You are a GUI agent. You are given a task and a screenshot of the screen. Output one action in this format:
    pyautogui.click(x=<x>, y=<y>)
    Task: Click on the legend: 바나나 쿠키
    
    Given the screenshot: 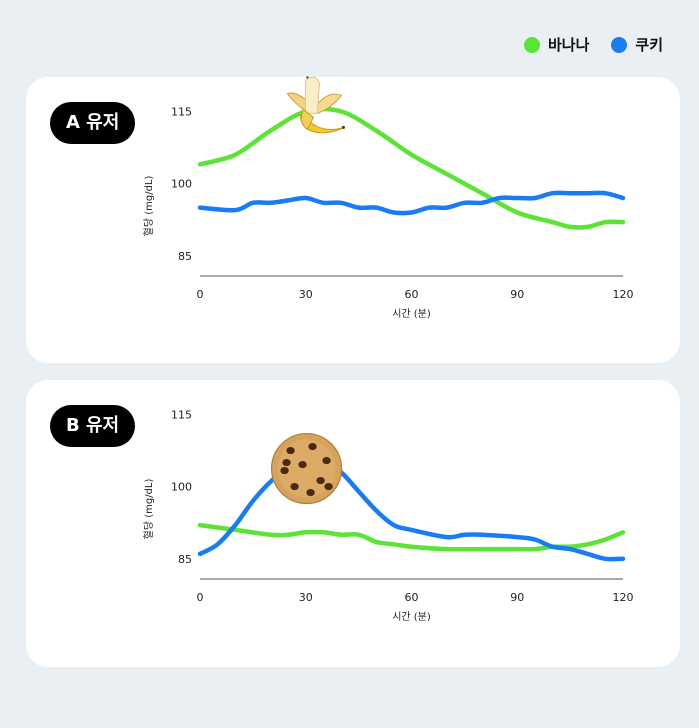 What is the action you would take?
    pyautogui.click(x=593, y=44)
    